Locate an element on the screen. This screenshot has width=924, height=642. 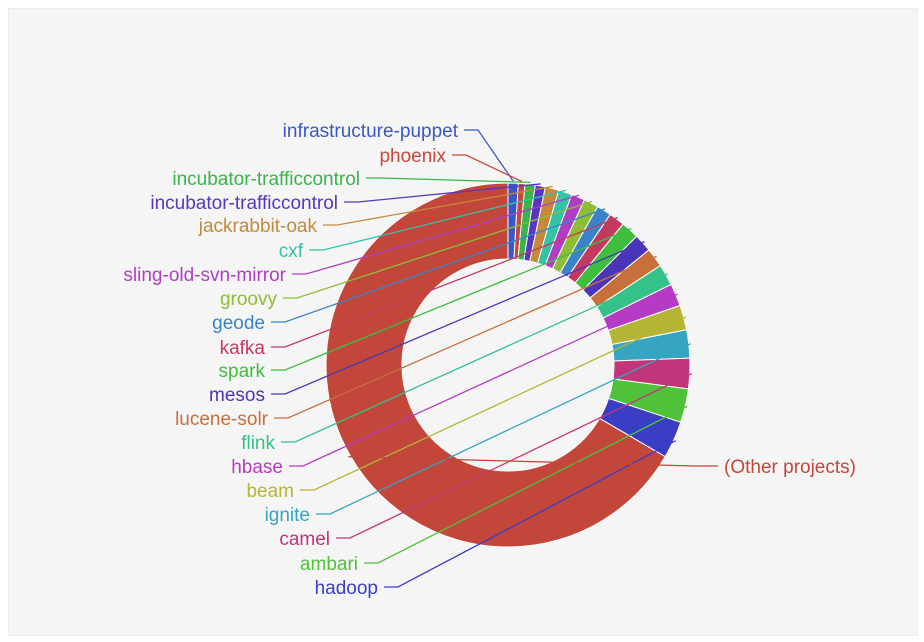
leader-line-camel is located at coordinates (514, 456).